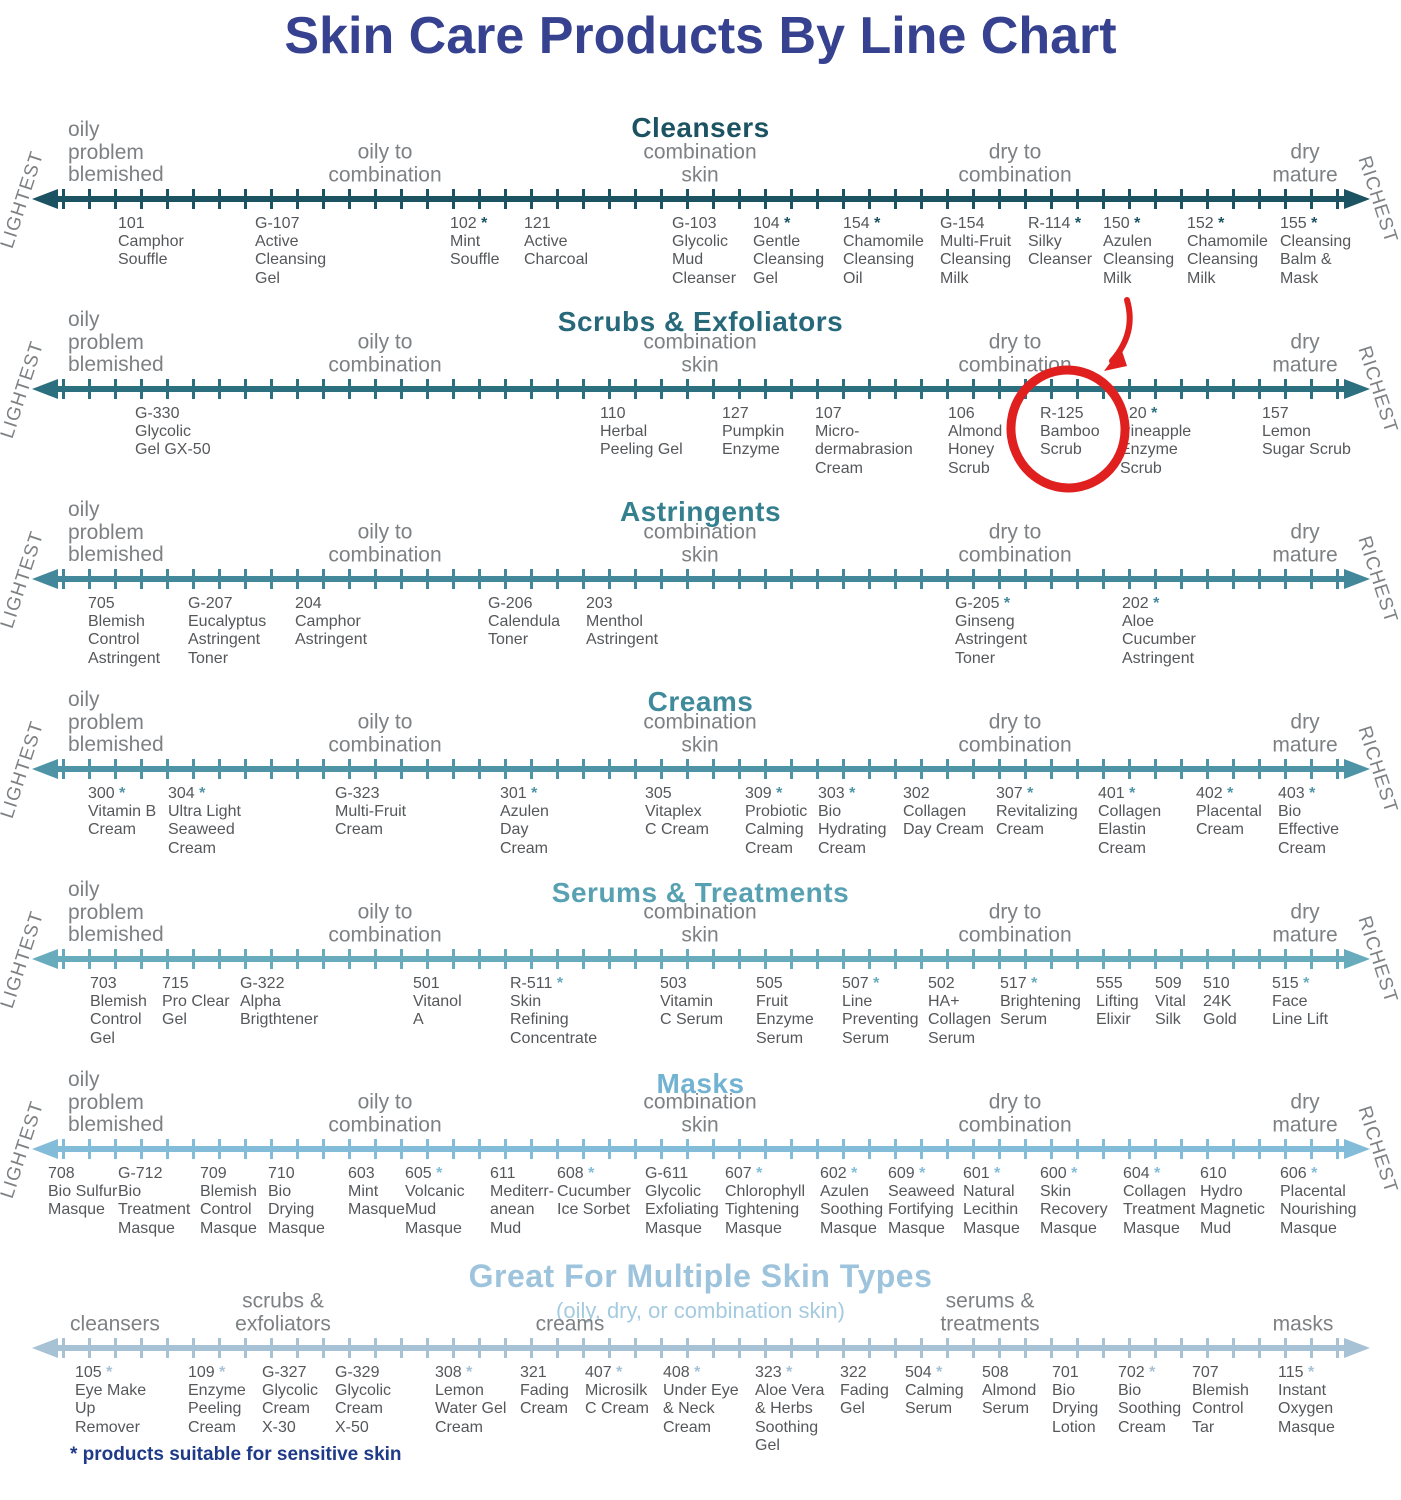  What do you see at coordinates (1059, 1173) in the screenshot?
I see `product-code: 600 *` at bounding box center [1059, 1173].